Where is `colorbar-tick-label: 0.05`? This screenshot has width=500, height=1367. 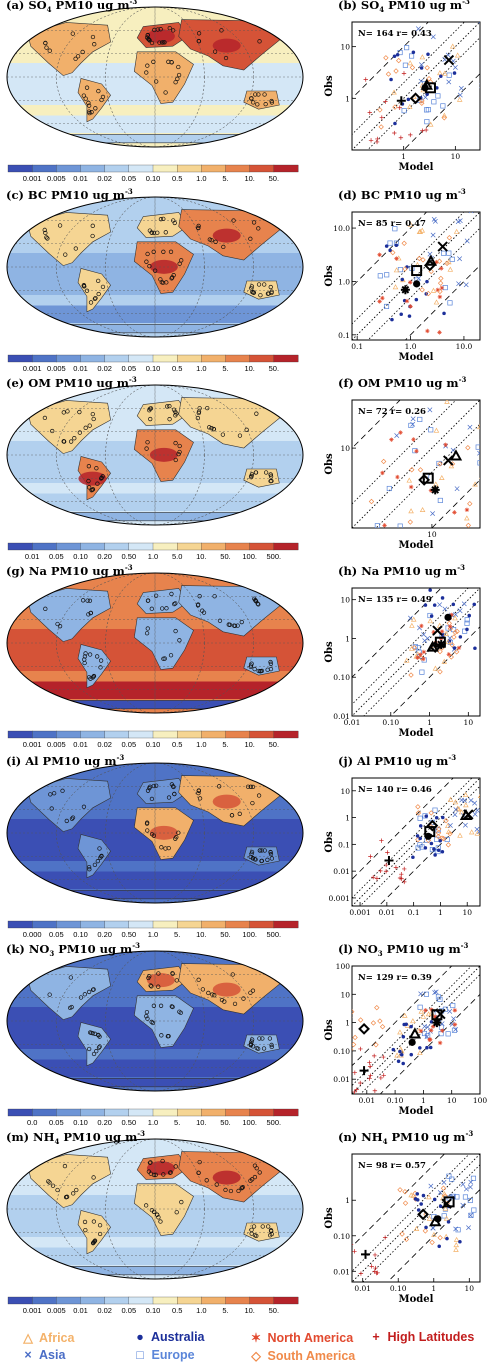
colorbar-tick-label: 0.05 is located at coordinates (129, 368).